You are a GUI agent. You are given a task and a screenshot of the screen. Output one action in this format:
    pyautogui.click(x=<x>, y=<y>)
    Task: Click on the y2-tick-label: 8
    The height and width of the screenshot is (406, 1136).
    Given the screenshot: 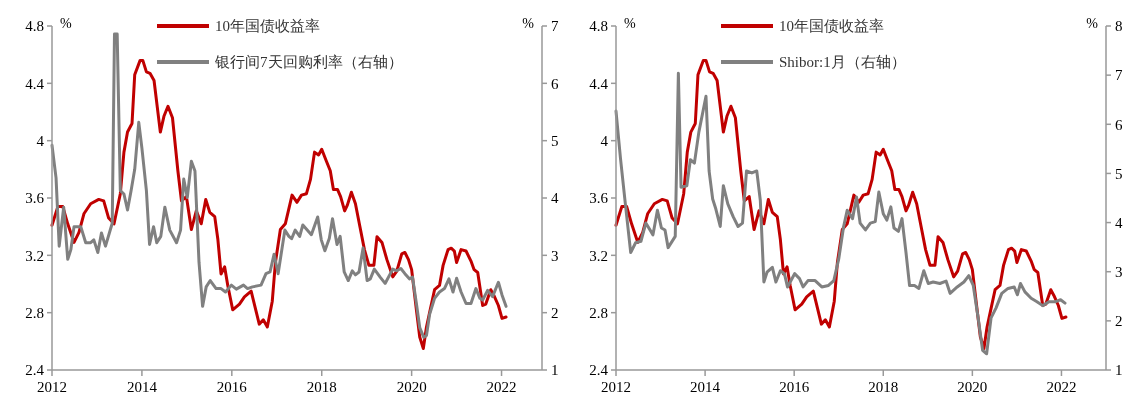 What is the action you would take?
    pyautogui.click(x=1119, y=26)
    